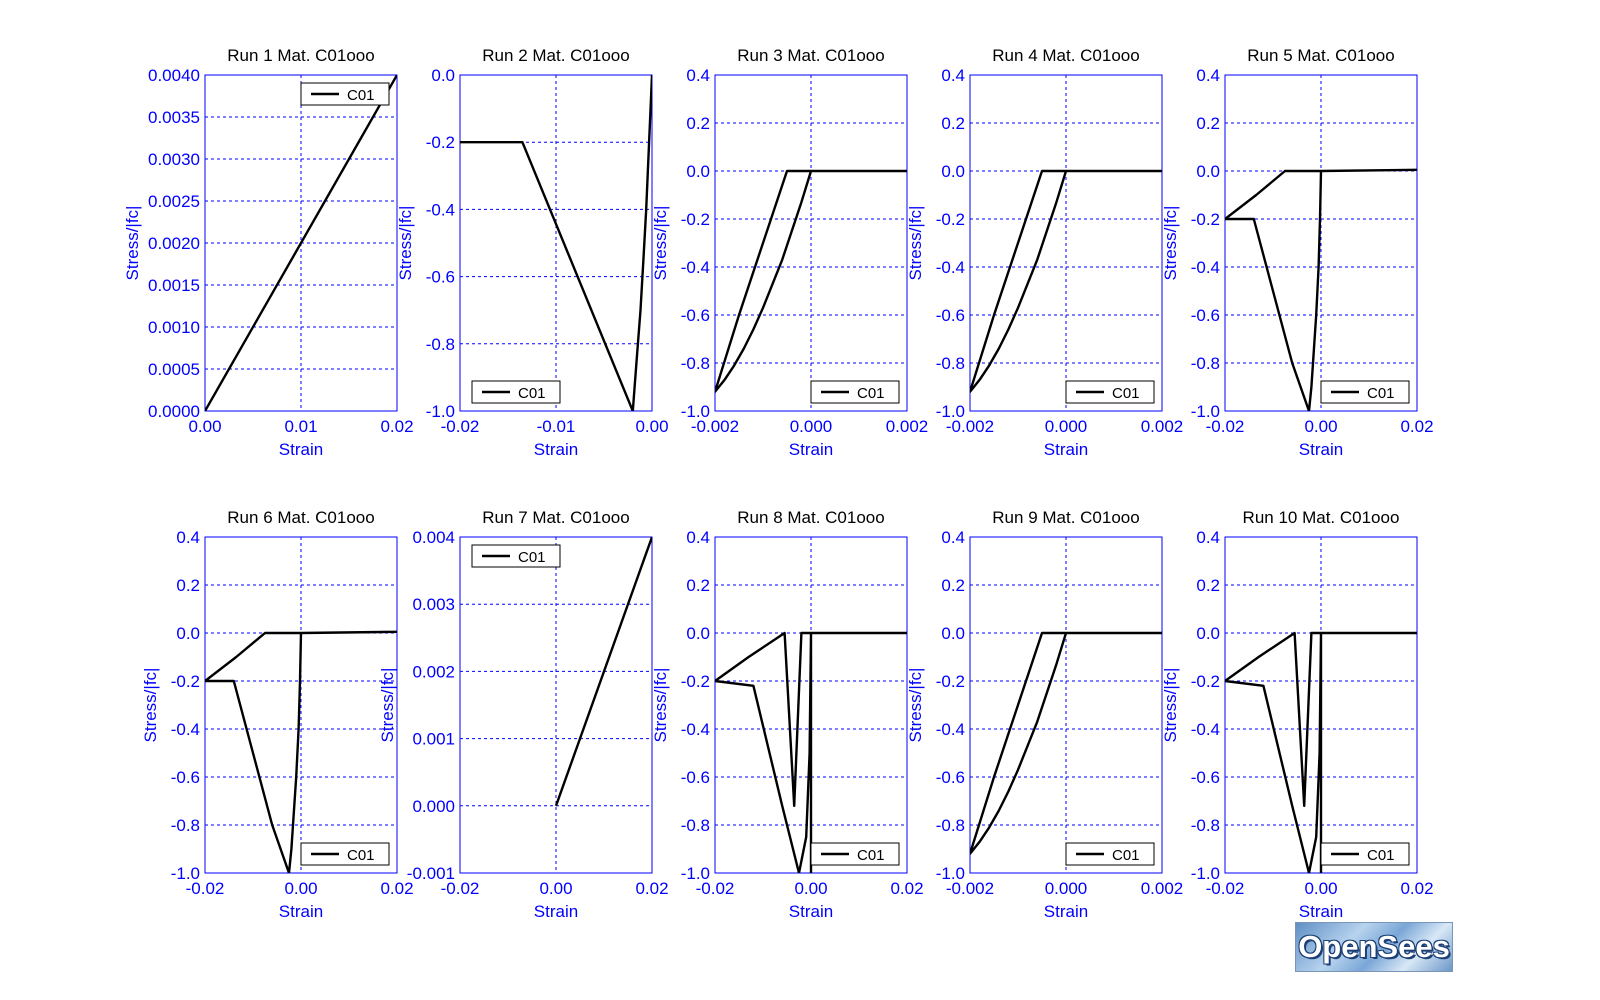  Describe the element at coordinates (174, 159) in the screenshot. I see `y-tick-label: 0.0030` at that location.